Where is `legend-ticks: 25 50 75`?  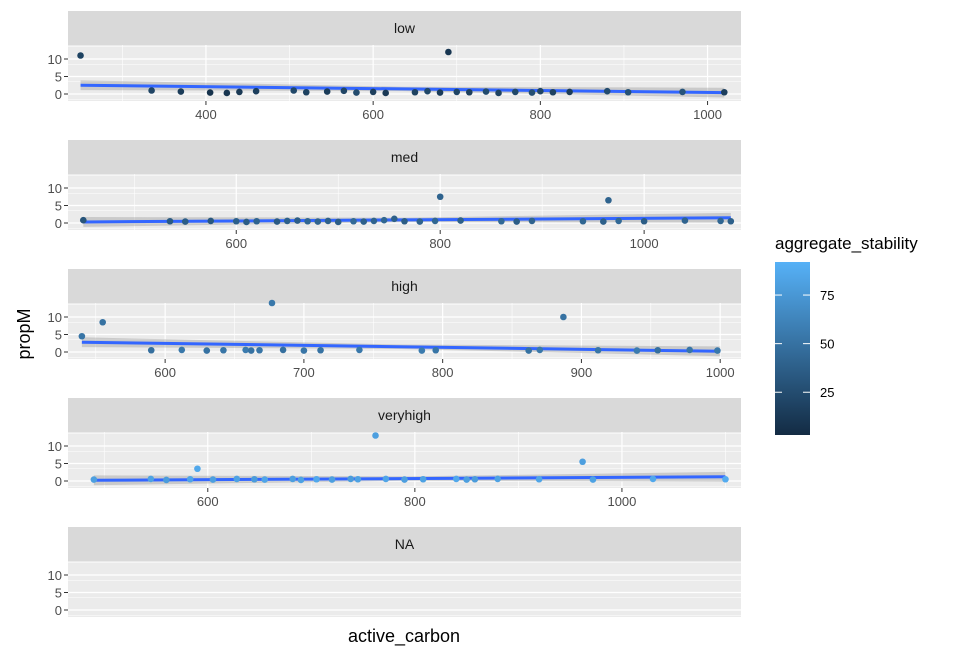 legend-ticks: 25 50 75 is located at coordinates (804, 344).